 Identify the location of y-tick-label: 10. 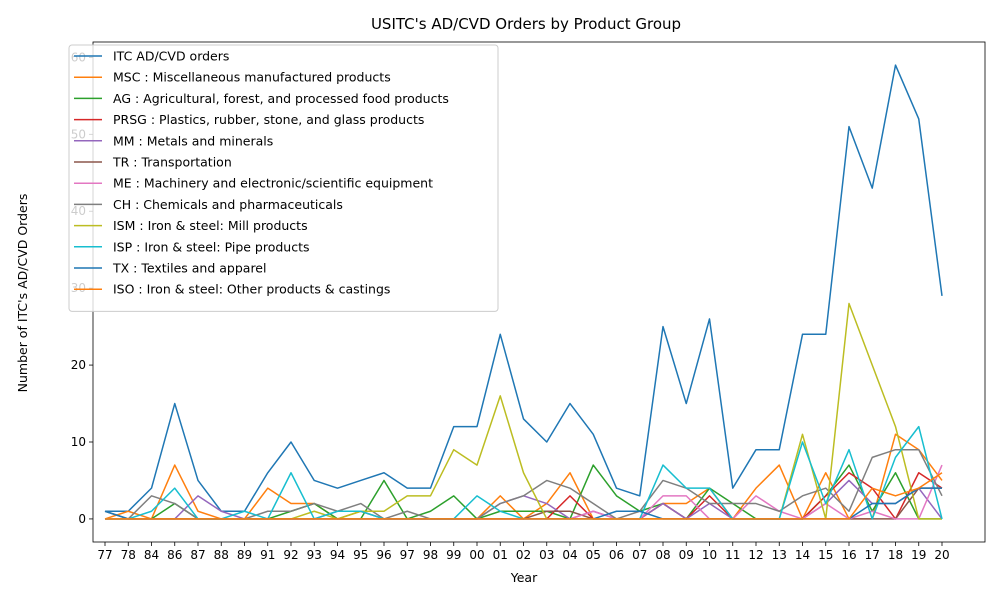
(78, 442).